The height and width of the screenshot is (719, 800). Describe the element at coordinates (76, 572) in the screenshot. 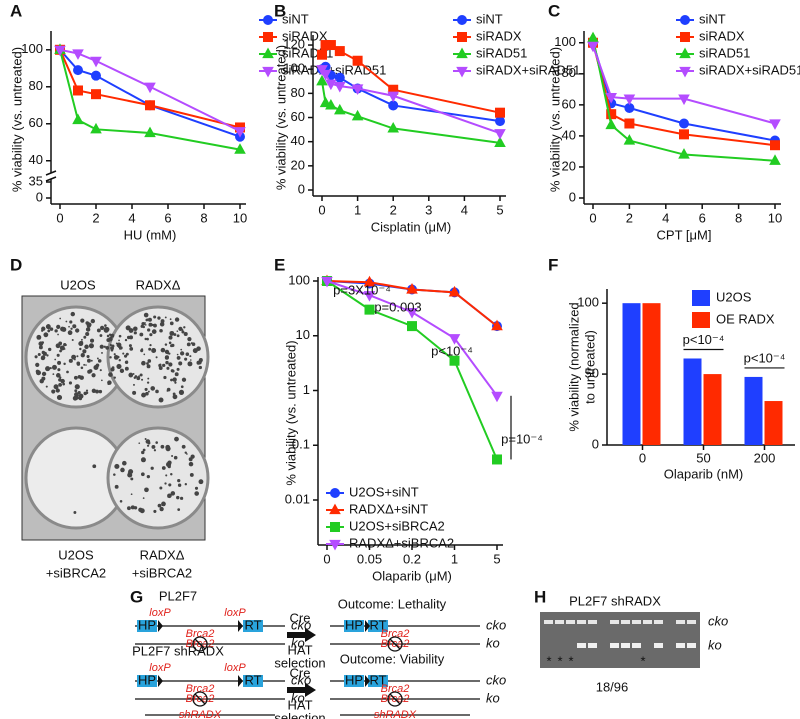

I see `plate-label: +siBRCA2` at that location.